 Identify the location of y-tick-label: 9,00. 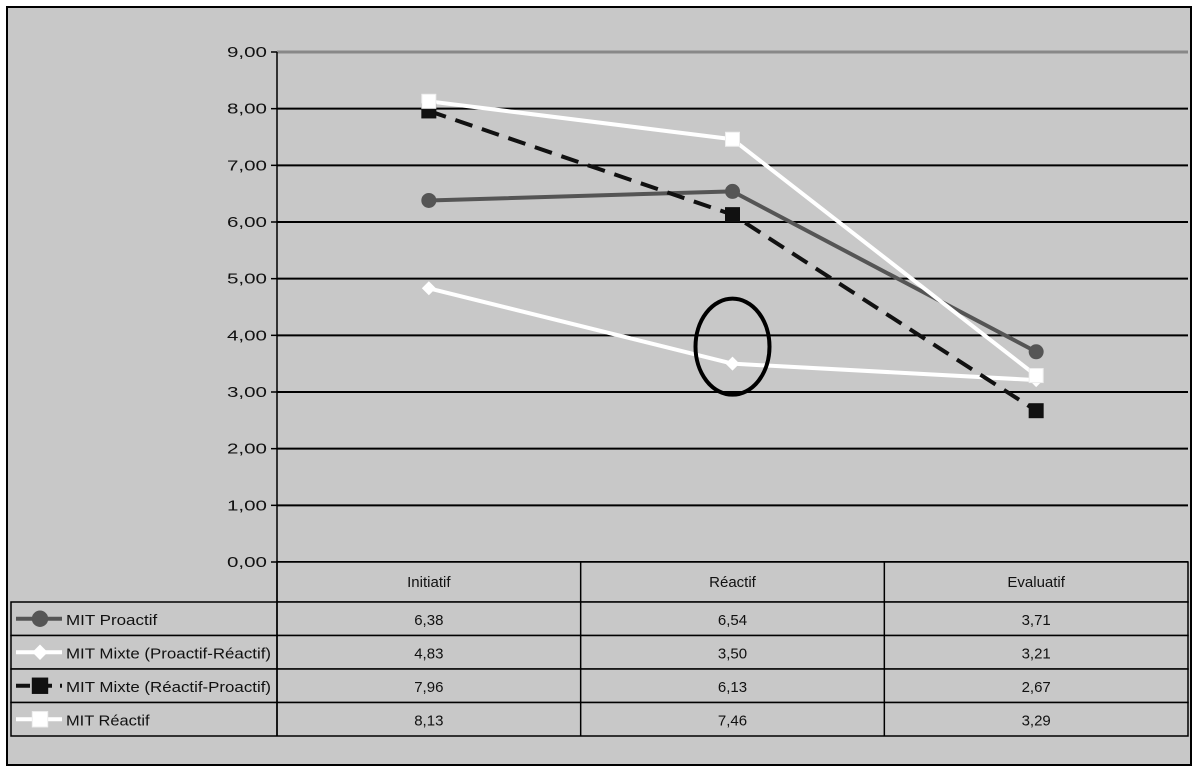
(247, 52).